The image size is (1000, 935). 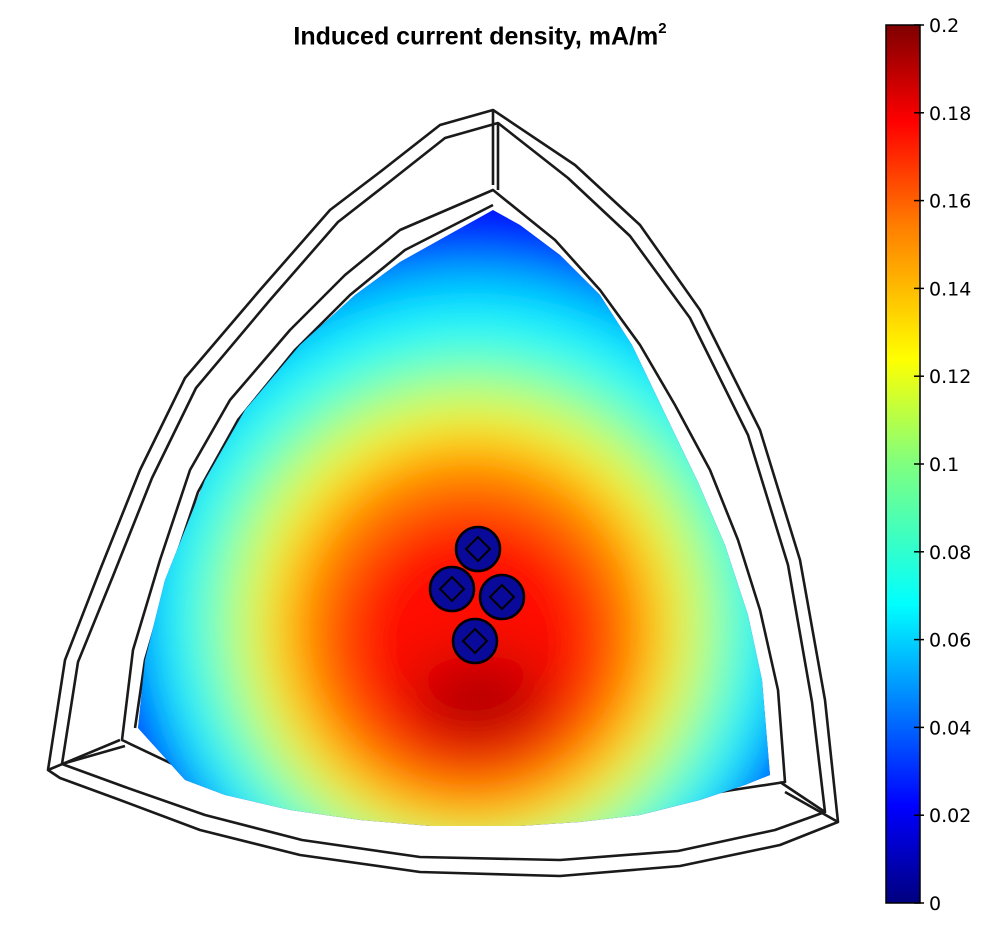 What do you see at coordinates (950, 816) in the screenshot?
I see `colorbar-tick-label: 0.02` at bounding box center [950, 816].